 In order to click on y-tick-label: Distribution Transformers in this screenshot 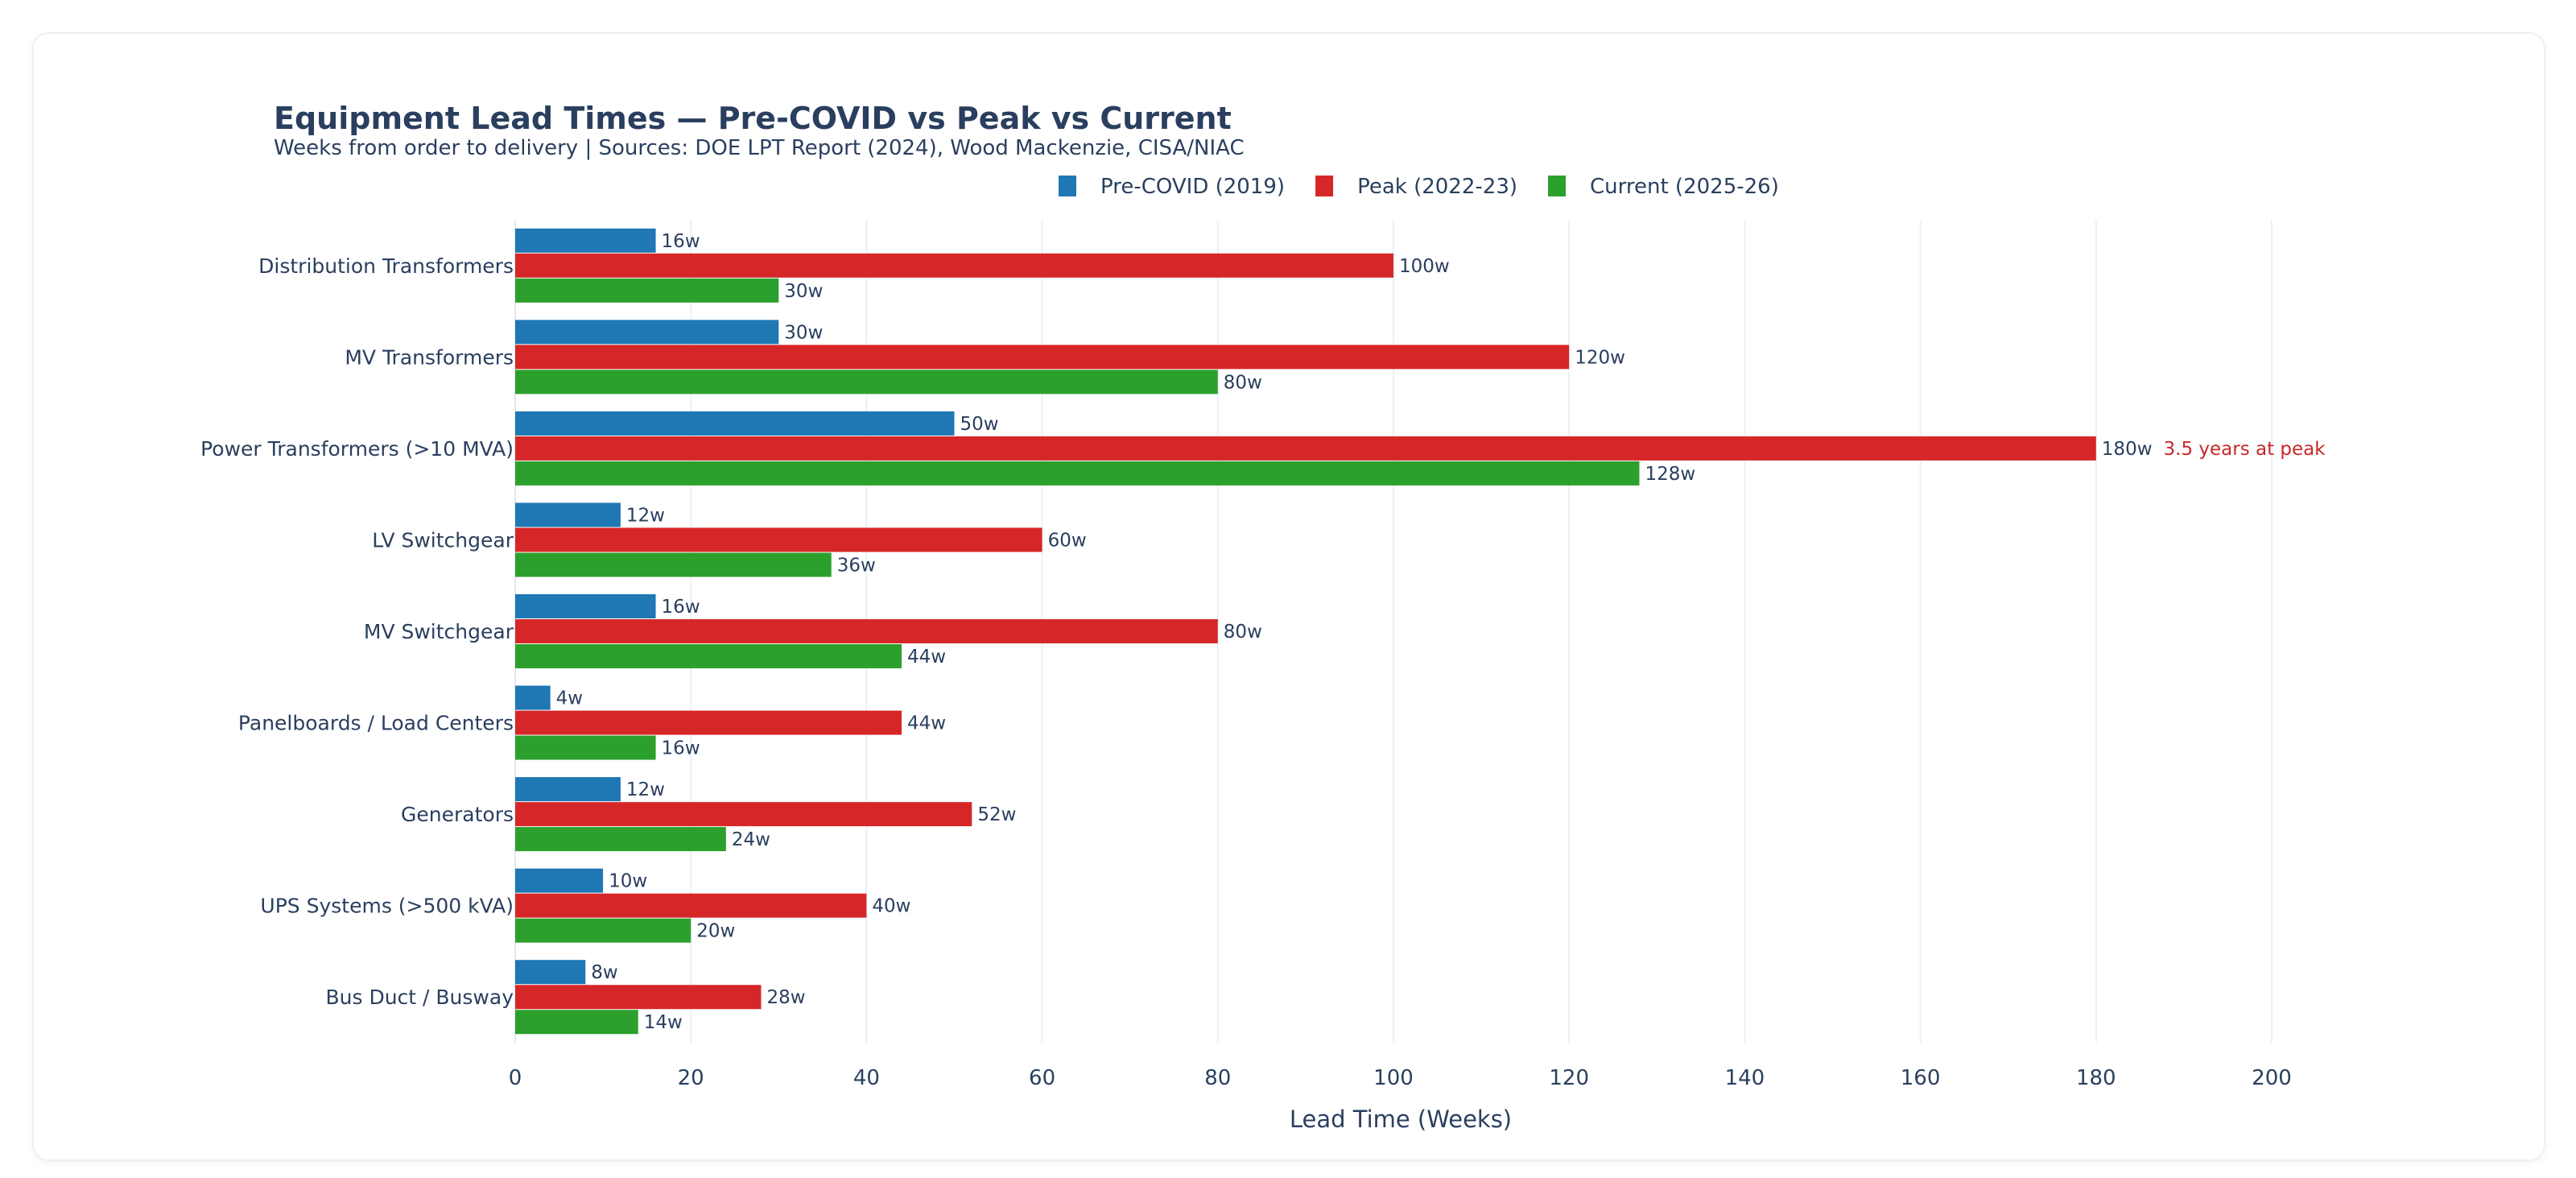, I will do `click(386, 266)`.